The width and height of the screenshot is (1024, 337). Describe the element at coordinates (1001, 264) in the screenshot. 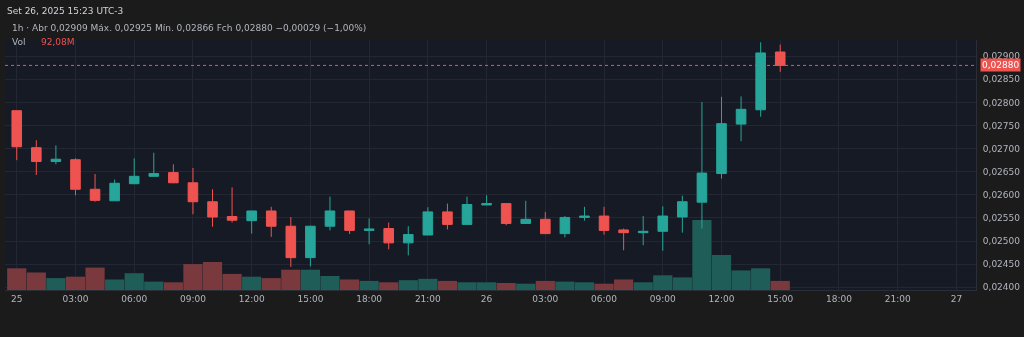

I see `y-tick-label: 0,02450` at that location.